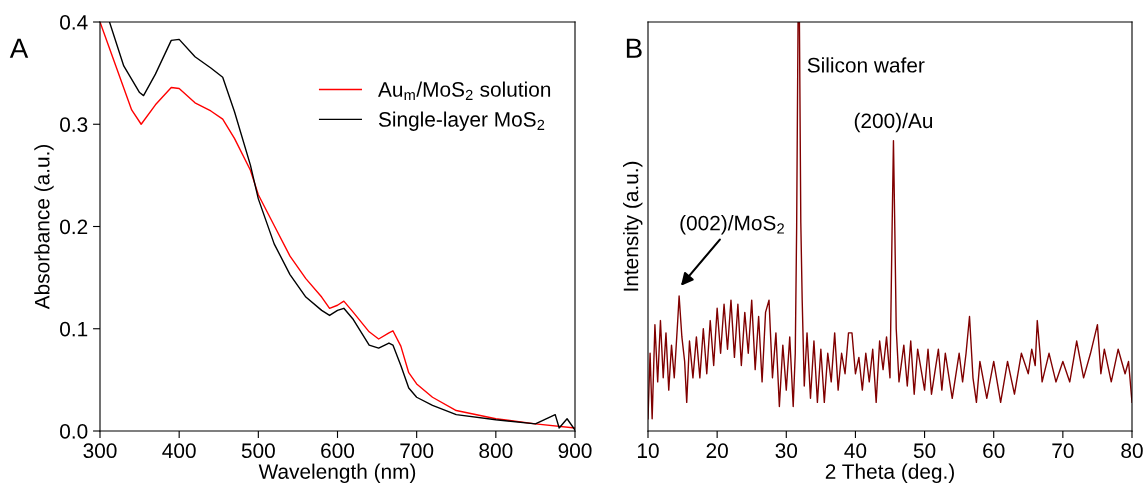  I want to click on y-tick-label: 0.4, so click(74, 22).